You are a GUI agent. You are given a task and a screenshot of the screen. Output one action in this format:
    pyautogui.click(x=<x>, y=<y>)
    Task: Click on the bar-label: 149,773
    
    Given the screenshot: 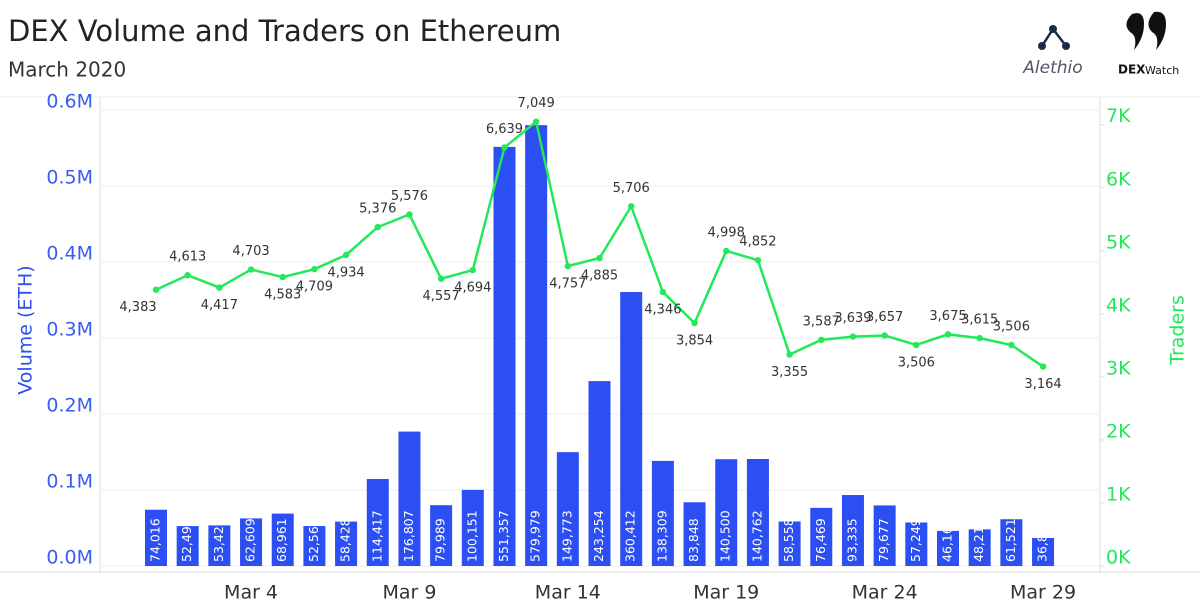 What is the action you would take?
    pyautogui.click(x=566, y=536)
    